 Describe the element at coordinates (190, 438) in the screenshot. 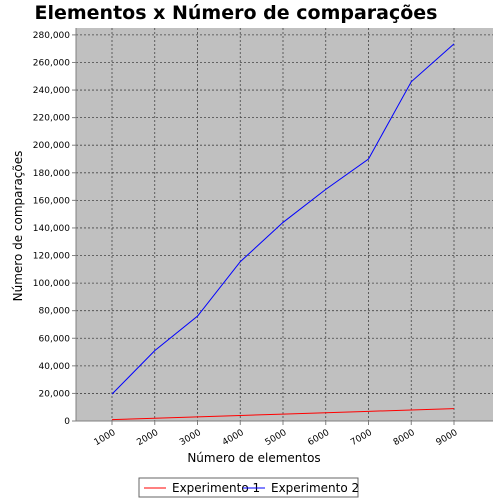

I see `x-tick-label: 3000` at that location.